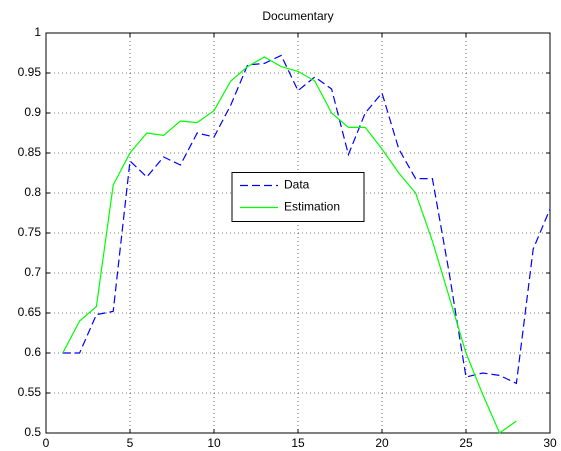 Image resolution: width=561 pixels, height=451 pixels. I want to click on x-tick-label: 0, so click(46, 443).